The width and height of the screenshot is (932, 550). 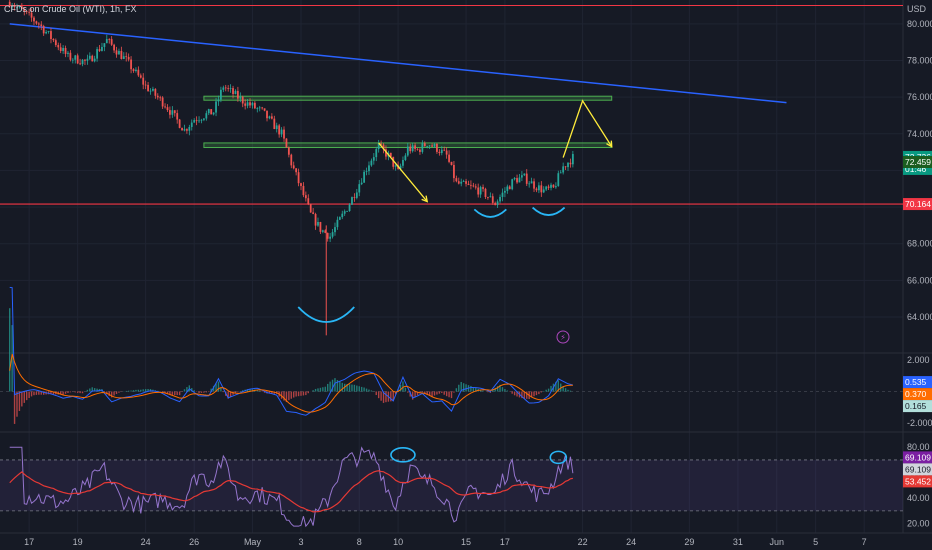 I want to click on annotation-bowl-low, so click(x=326, y=314).